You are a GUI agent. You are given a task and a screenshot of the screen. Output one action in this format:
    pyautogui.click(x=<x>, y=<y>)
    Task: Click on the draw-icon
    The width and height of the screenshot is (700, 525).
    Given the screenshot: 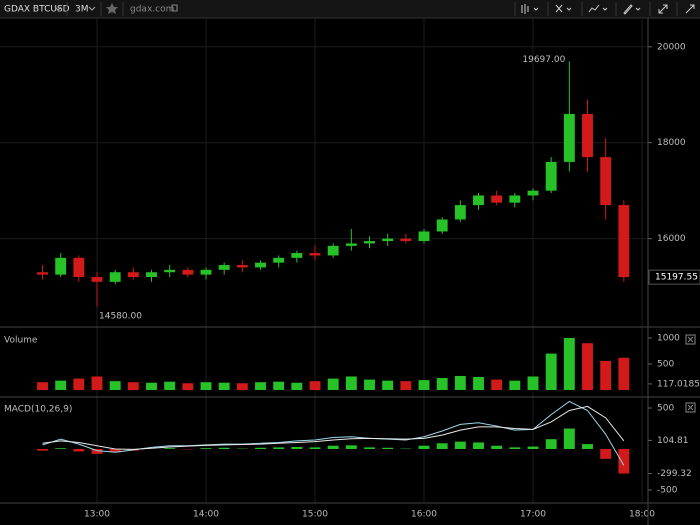 What is the action you would take?
    pyautogui.click(x=628, y=9)
    